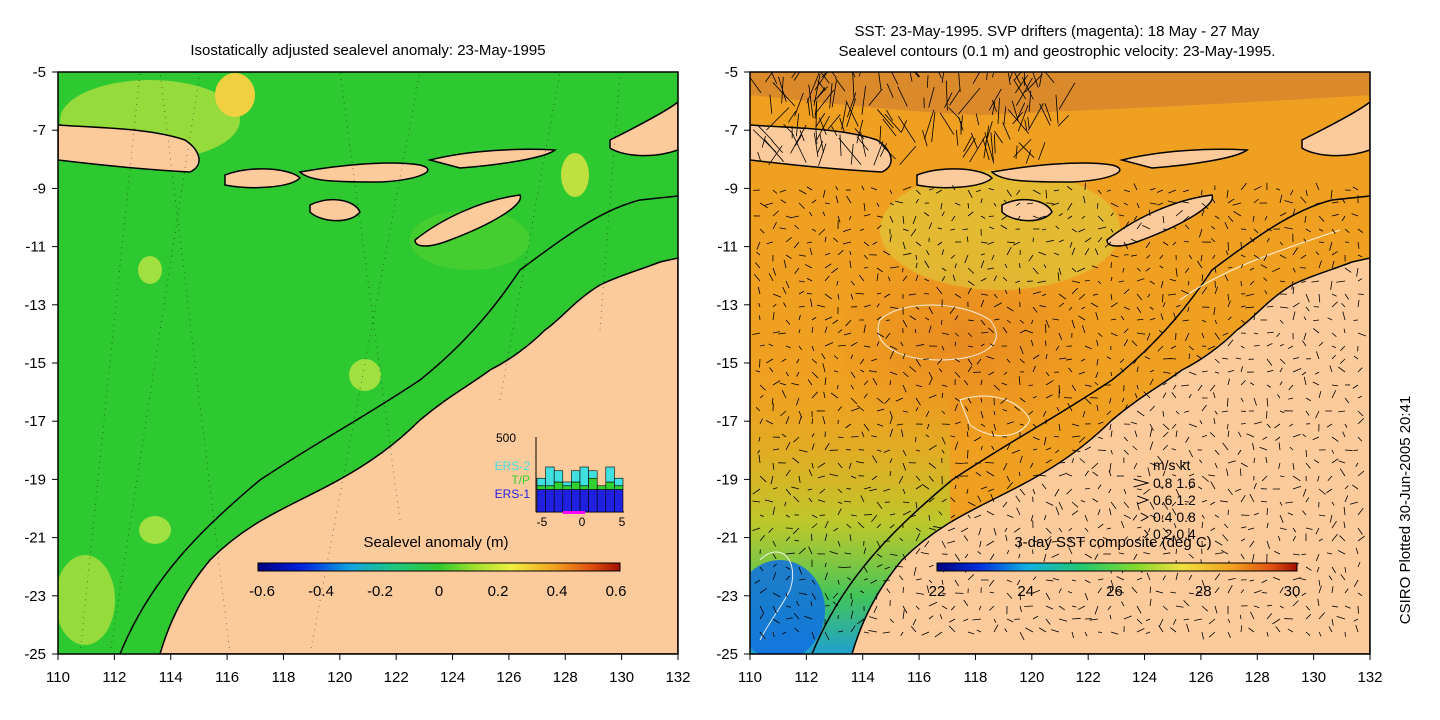  I want to click on histogram-bar-ers1, so click(550, 501).